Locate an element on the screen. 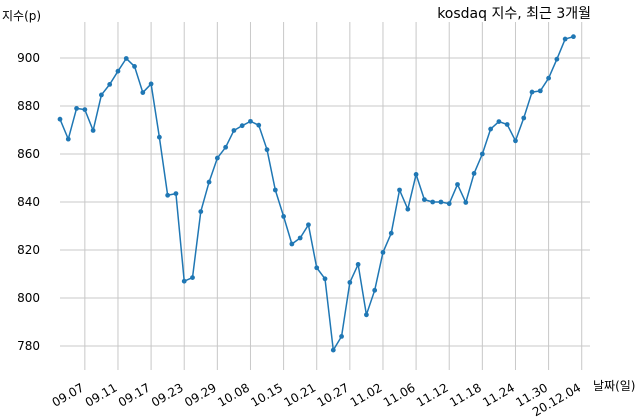 The image size is (640, 418). x-tick-label: 11.02 is located at coordinates (366, 394).